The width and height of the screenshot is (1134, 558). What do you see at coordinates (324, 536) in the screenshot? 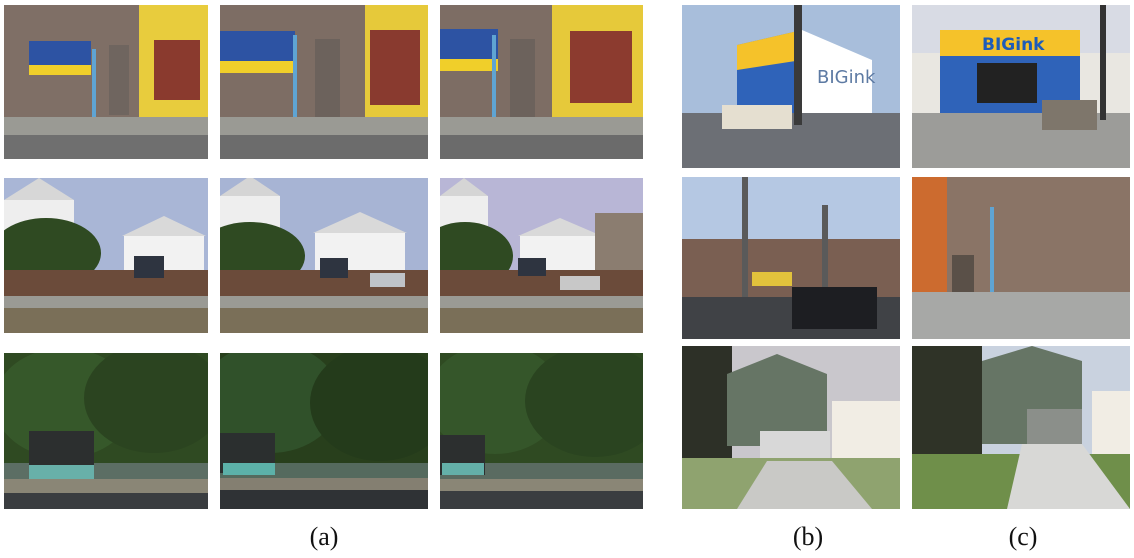
I see `caption-a: (a)` at bounding box center [324, 536].